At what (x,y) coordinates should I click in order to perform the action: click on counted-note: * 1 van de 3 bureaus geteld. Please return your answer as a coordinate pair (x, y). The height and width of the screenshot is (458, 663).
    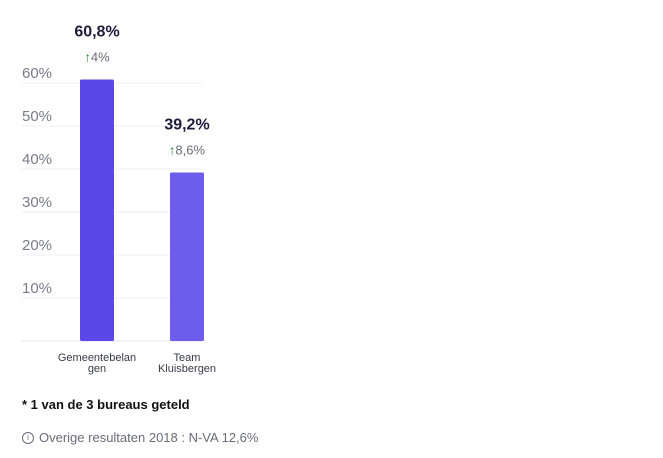
    Looking at the image, I should click on (106, 404).